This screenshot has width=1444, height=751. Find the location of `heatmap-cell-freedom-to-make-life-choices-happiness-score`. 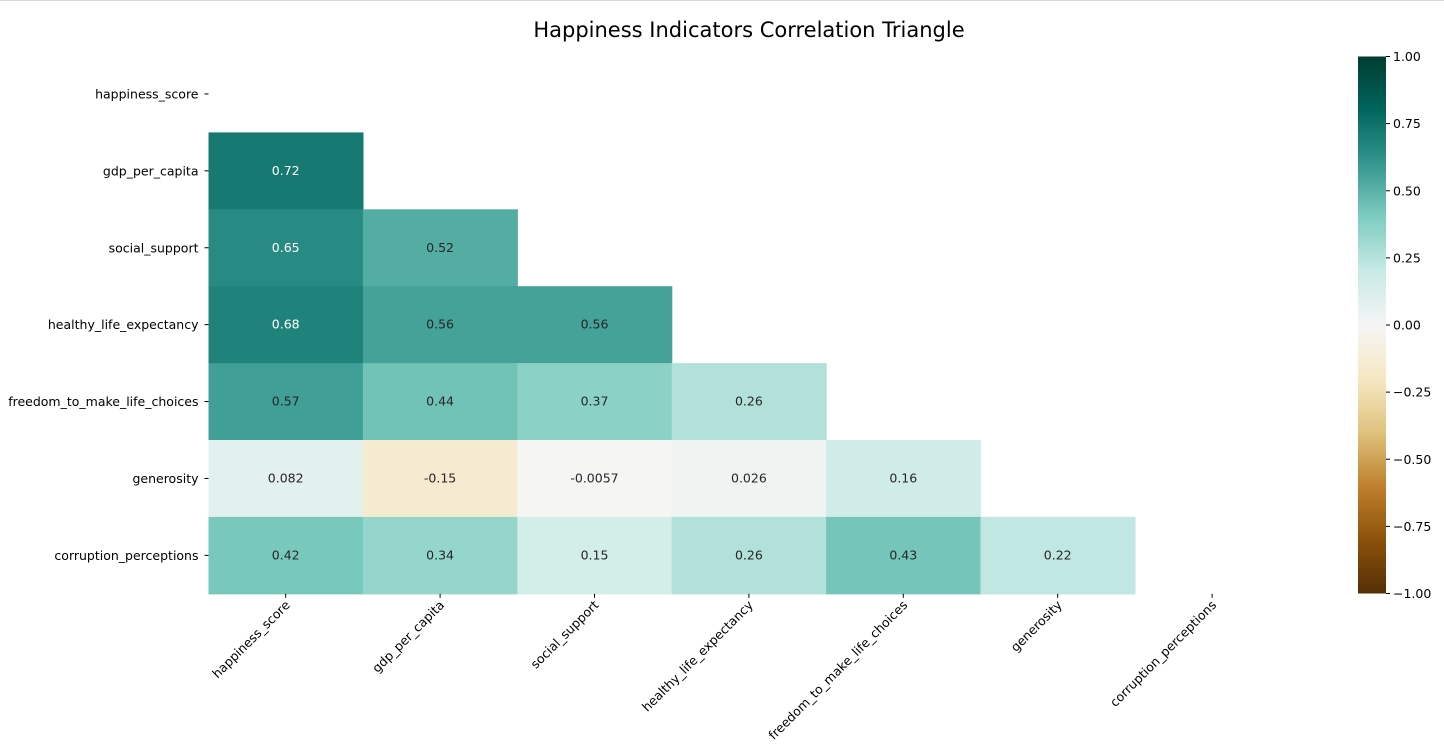

heatmap-cell-freedom-to-make-life-choices-happiness-score is located at coordinates (286, 402).